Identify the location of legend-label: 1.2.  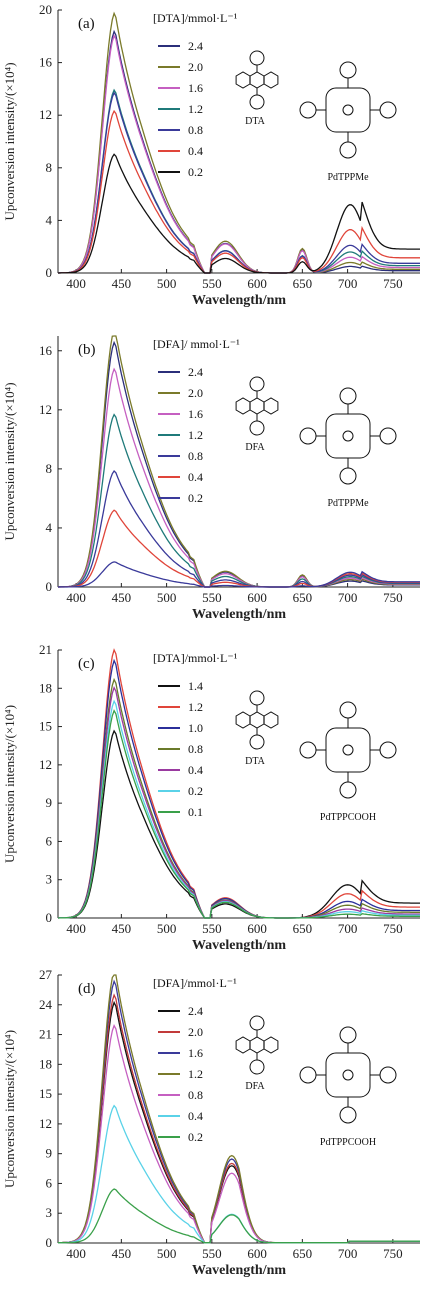
(195, 109).